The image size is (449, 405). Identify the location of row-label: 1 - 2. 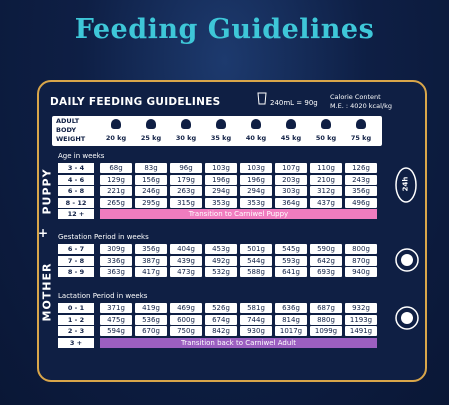
(76, 319).